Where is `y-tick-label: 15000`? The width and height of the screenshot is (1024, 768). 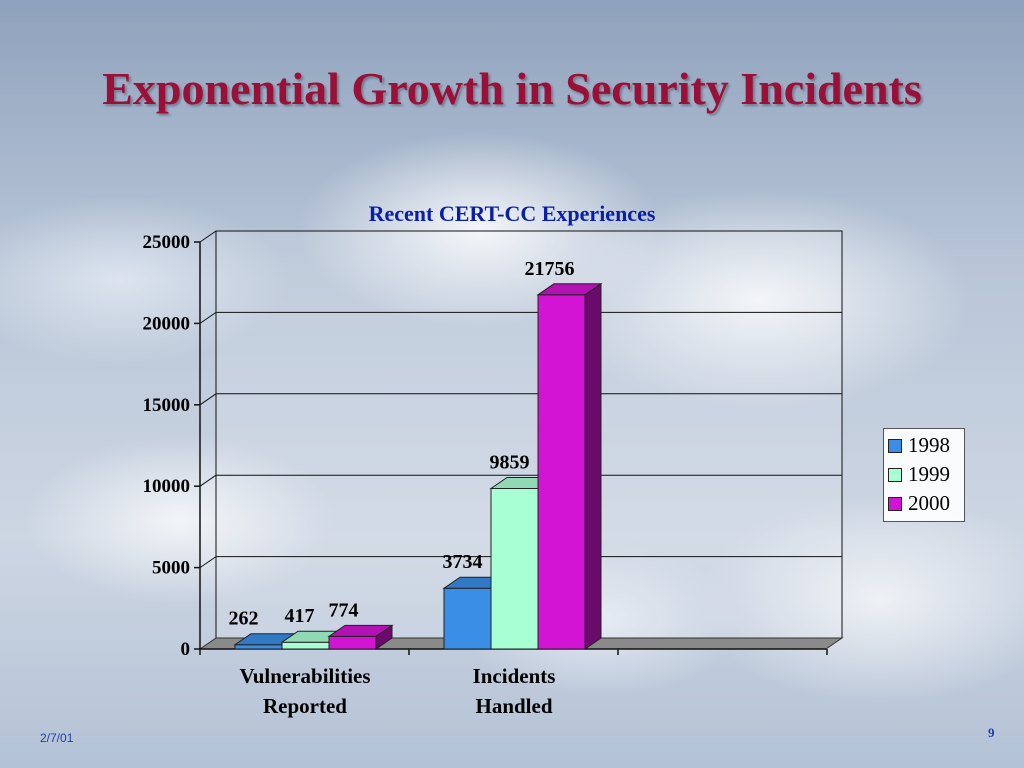
y-tick-label: 15000 is located at coordinates (167, 405).